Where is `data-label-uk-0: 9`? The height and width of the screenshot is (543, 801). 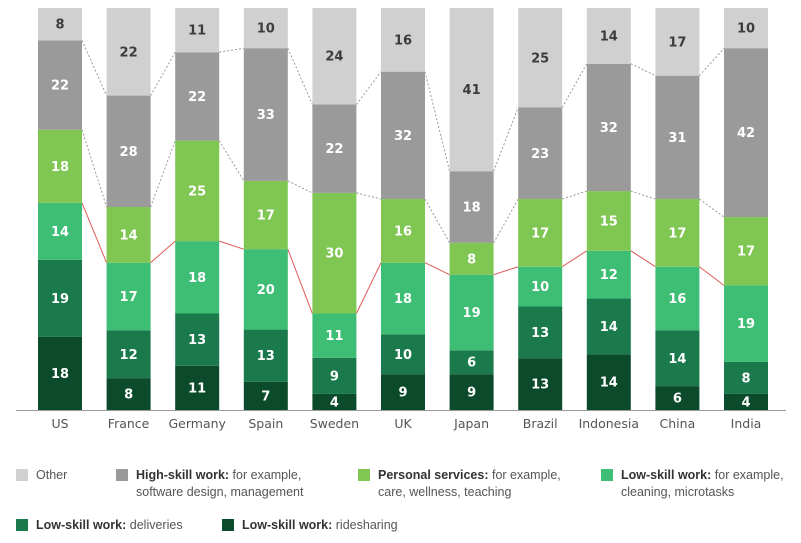 data-label-uk-0: 9 is located at coordinates (402, 393).